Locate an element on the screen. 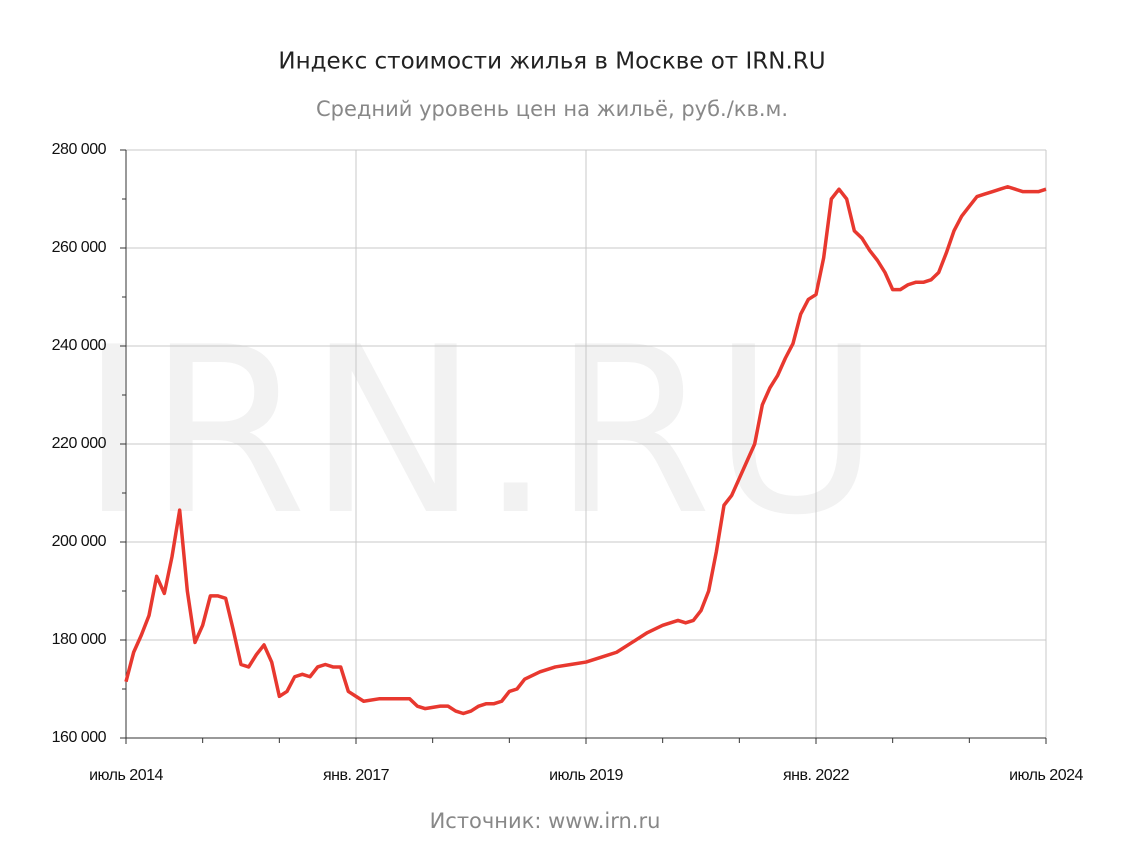 Image resolution: width=1140 pixels, height=842 pixels. x-tick-label: июль 2014 is located at coordinates (126, 775).